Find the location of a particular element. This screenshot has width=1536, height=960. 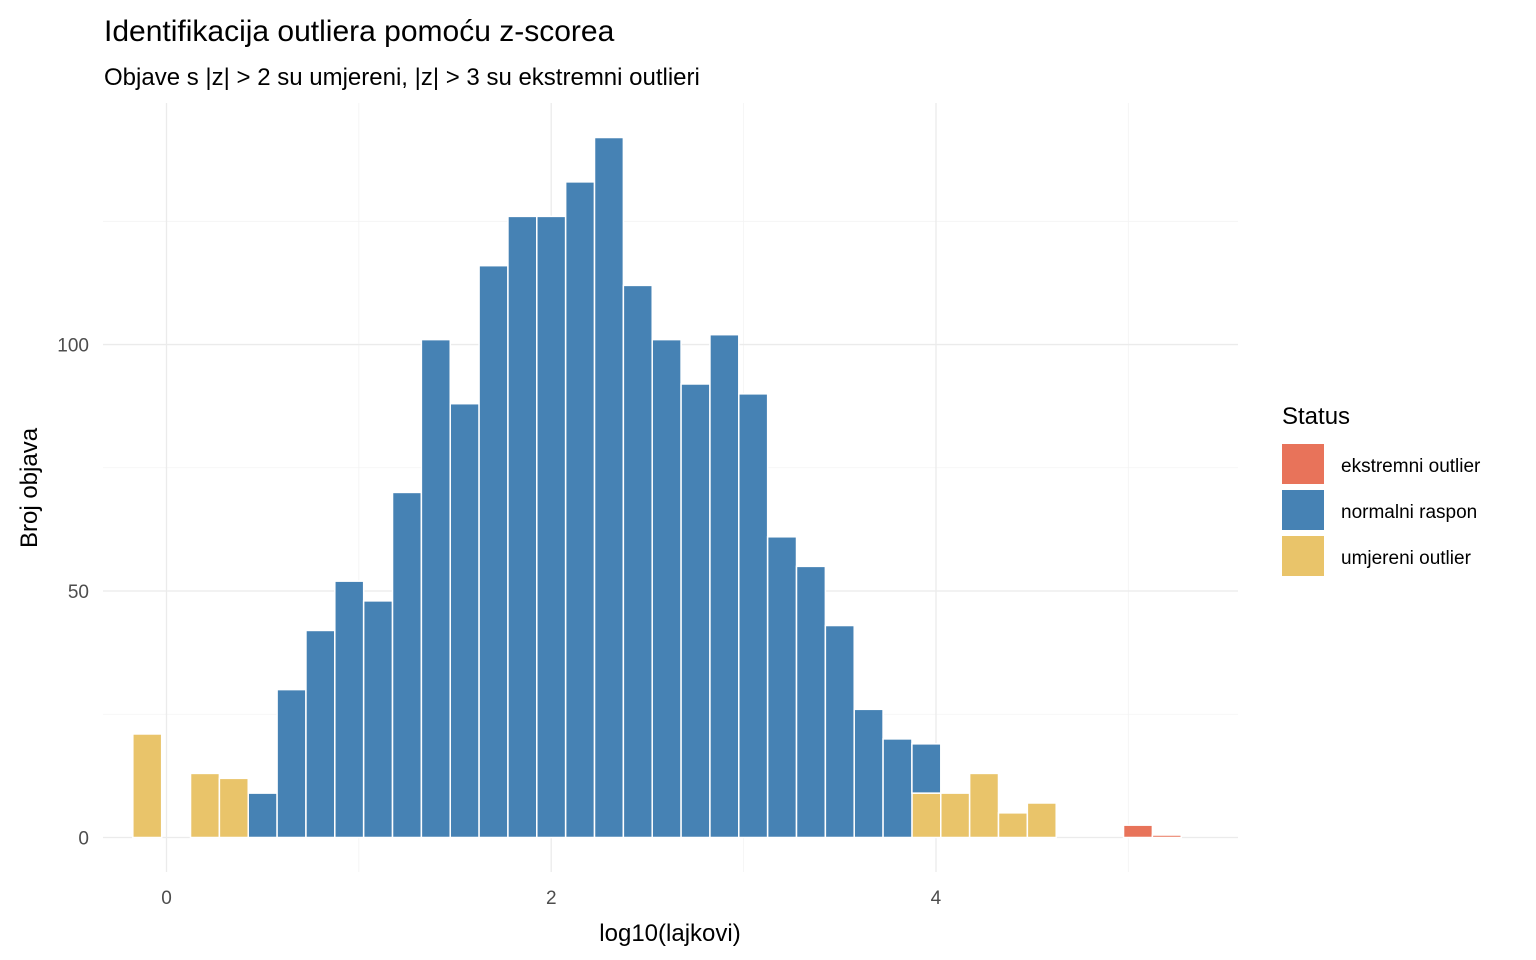

legend-label: normalni raspon is located at coordinates (1409, 512).